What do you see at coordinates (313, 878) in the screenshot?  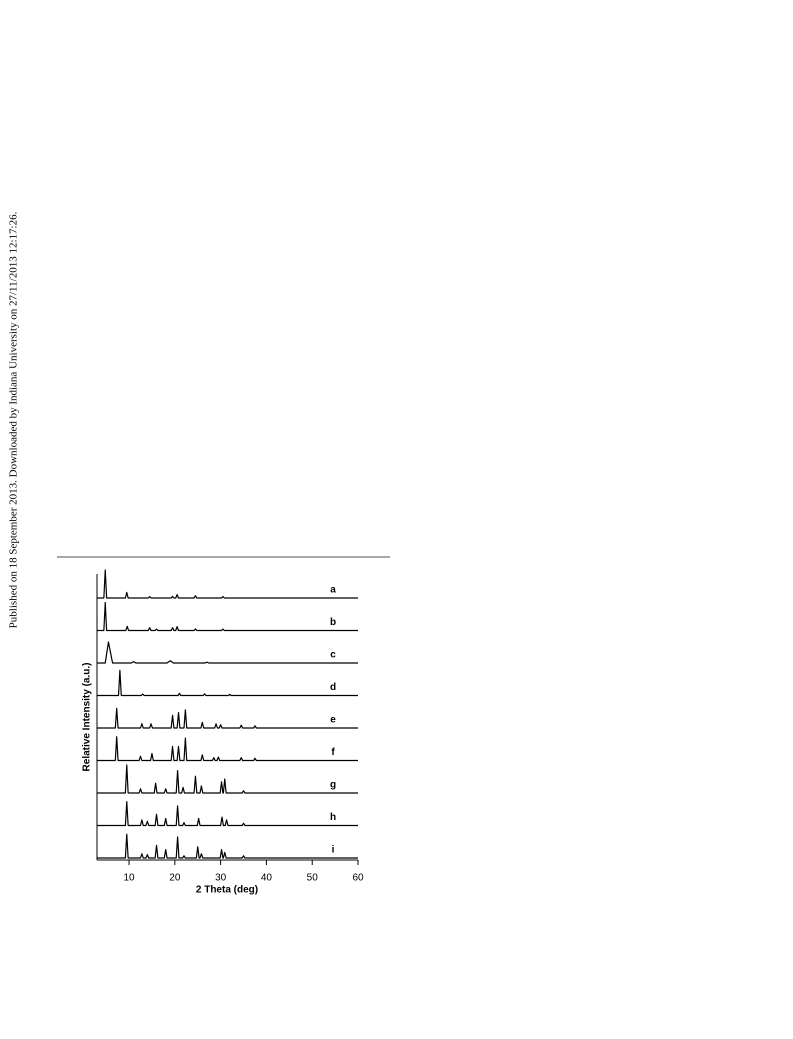 I see `x-tick-label: 50` at bounding box center [313, 878].